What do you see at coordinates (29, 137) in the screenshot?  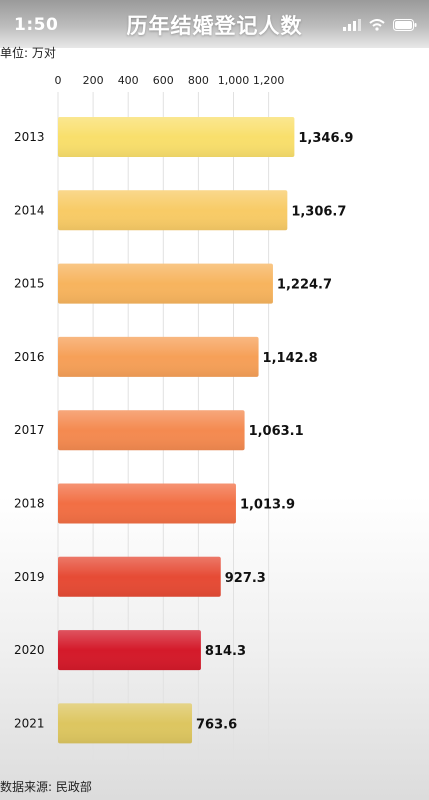 I see `category-label-2013: 2013` at bounding box center [29, 137].